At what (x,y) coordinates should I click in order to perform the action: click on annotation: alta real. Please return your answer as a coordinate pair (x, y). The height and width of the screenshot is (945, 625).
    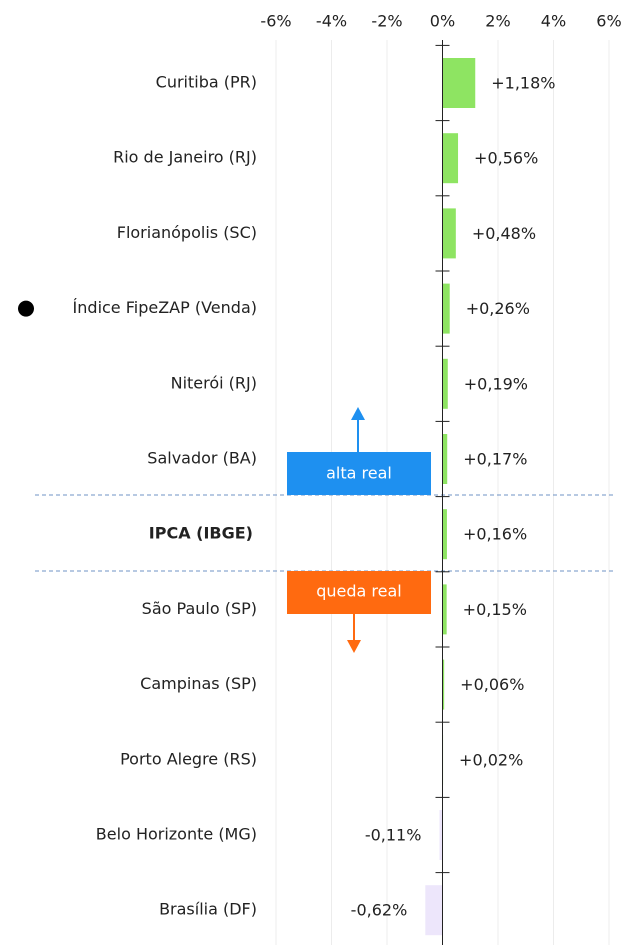
    Looking at the image, I should click on (359, 473).